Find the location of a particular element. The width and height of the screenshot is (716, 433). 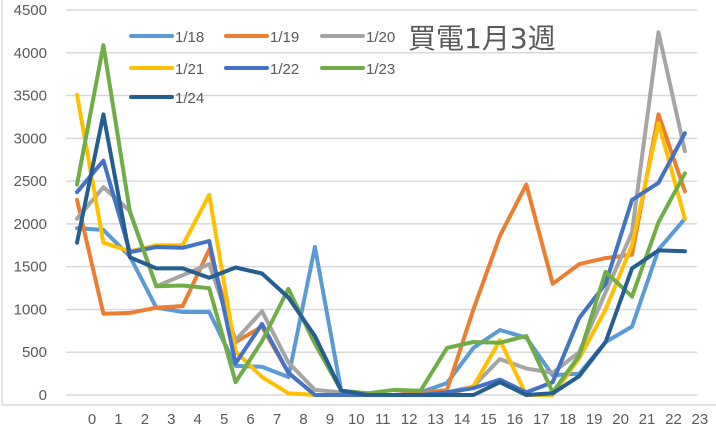

legend-label: 1/22 is located at coordinates (284, 69).